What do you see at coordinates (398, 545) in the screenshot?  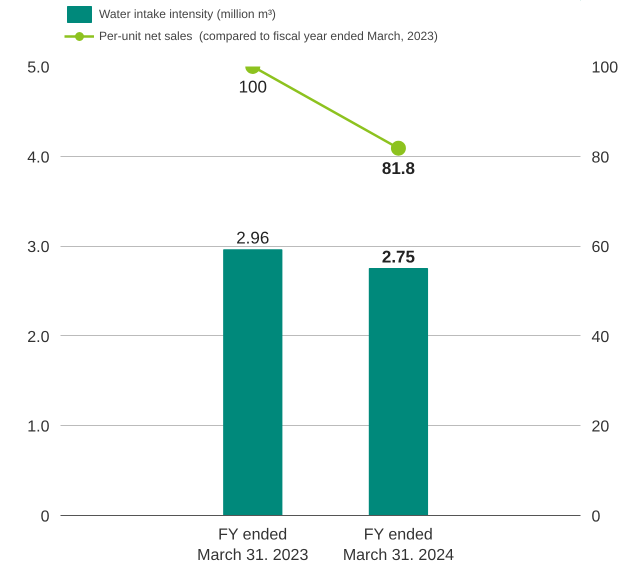 I see `x-tick-label: FY ended March 31. 2024` at bounding box center [398, 545].